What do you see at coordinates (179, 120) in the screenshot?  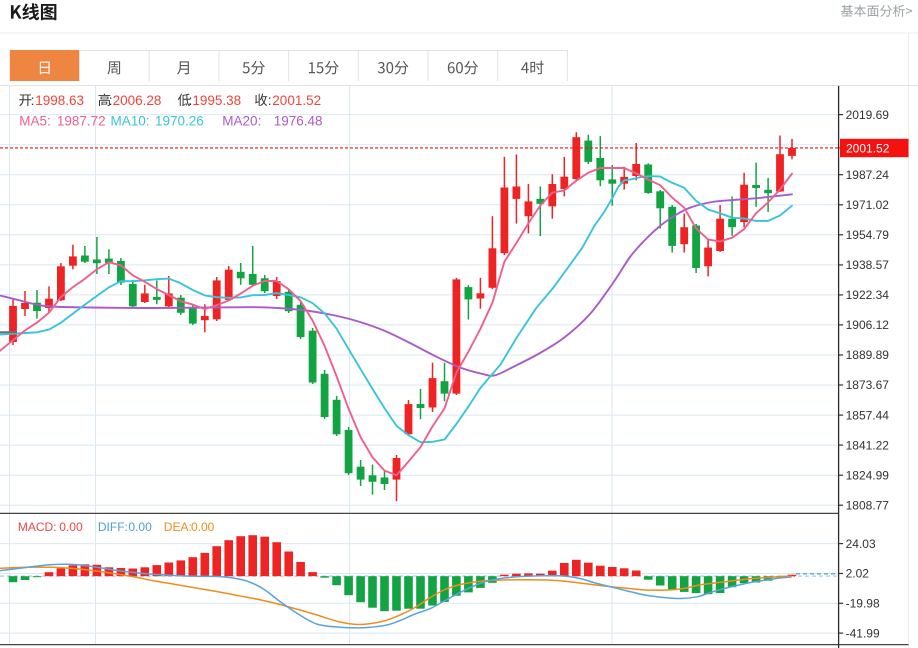 I see `svg-text: 1970.26` at bounding box center [179, 120].